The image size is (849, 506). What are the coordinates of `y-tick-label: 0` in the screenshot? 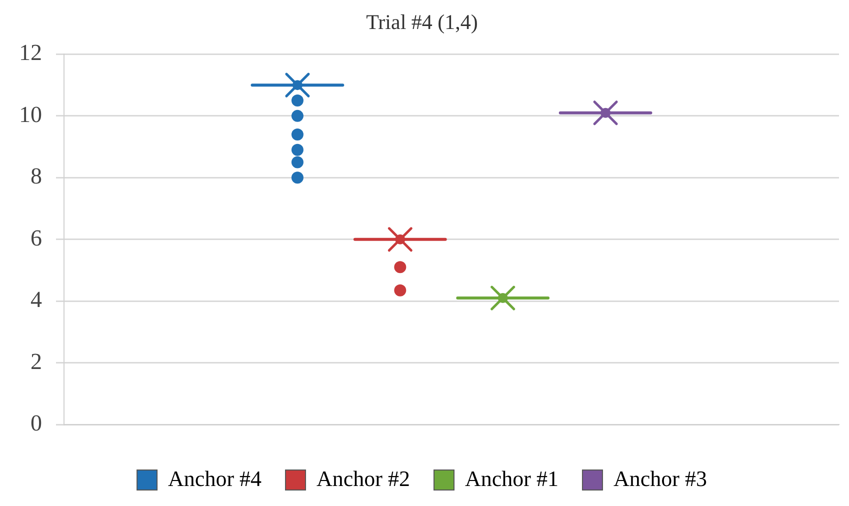 It's located at (36, 423).